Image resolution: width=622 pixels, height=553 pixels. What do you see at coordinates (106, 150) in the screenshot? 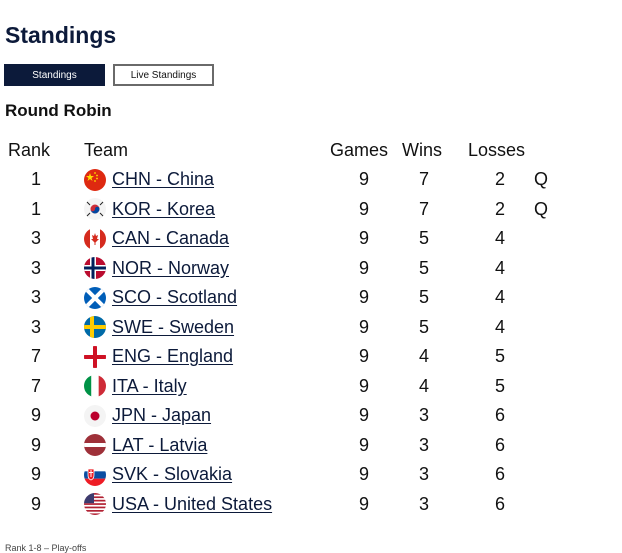
I see `column-header-team: Team` at bounding box center [106, 150].